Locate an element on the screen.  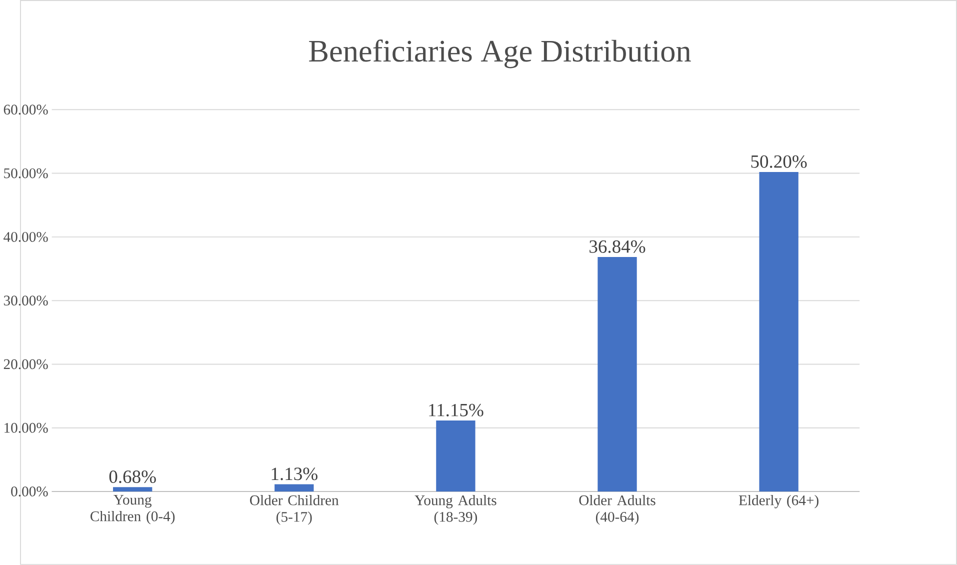
y-tick-label: 40.00% is located at coordinates (26, 237).